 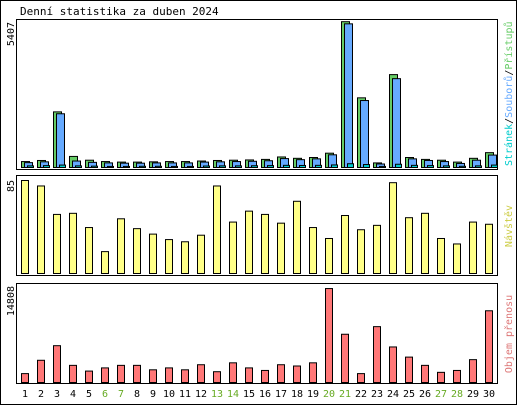 I want to click on y-max-label-visits: 85, so click(x=11, y=186).